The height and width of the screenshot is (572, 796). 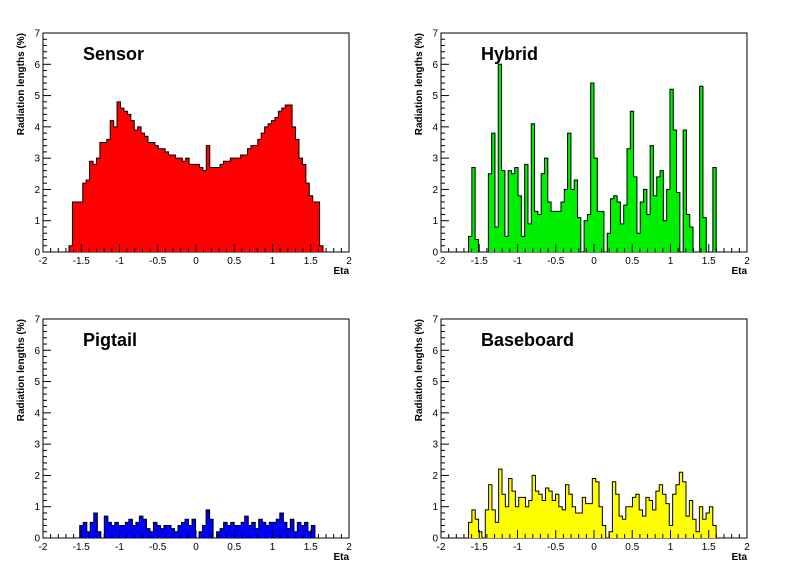 What do you see at coordinates (435, 96) in the screenshot?
I see `y-tick-label: 5` at bounding box center [435, 96].